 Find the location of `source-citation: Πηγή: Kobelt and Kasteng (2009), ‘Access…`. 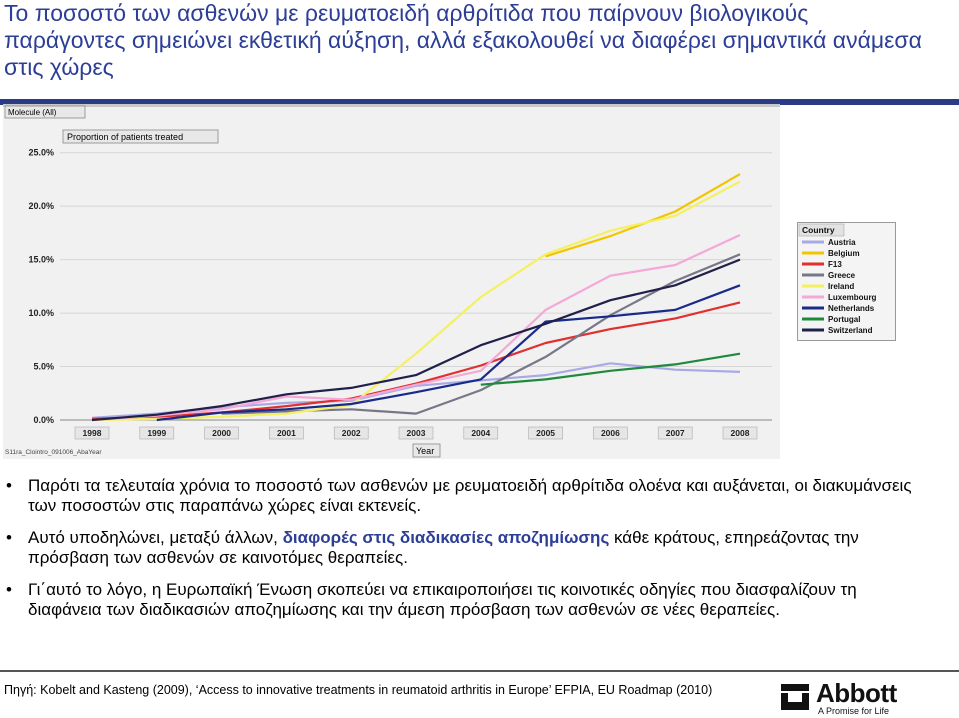

source-citation: Πηγή: Kobelt and Kasteng (2009), ‘Access… is located at coordinates (358, 690).